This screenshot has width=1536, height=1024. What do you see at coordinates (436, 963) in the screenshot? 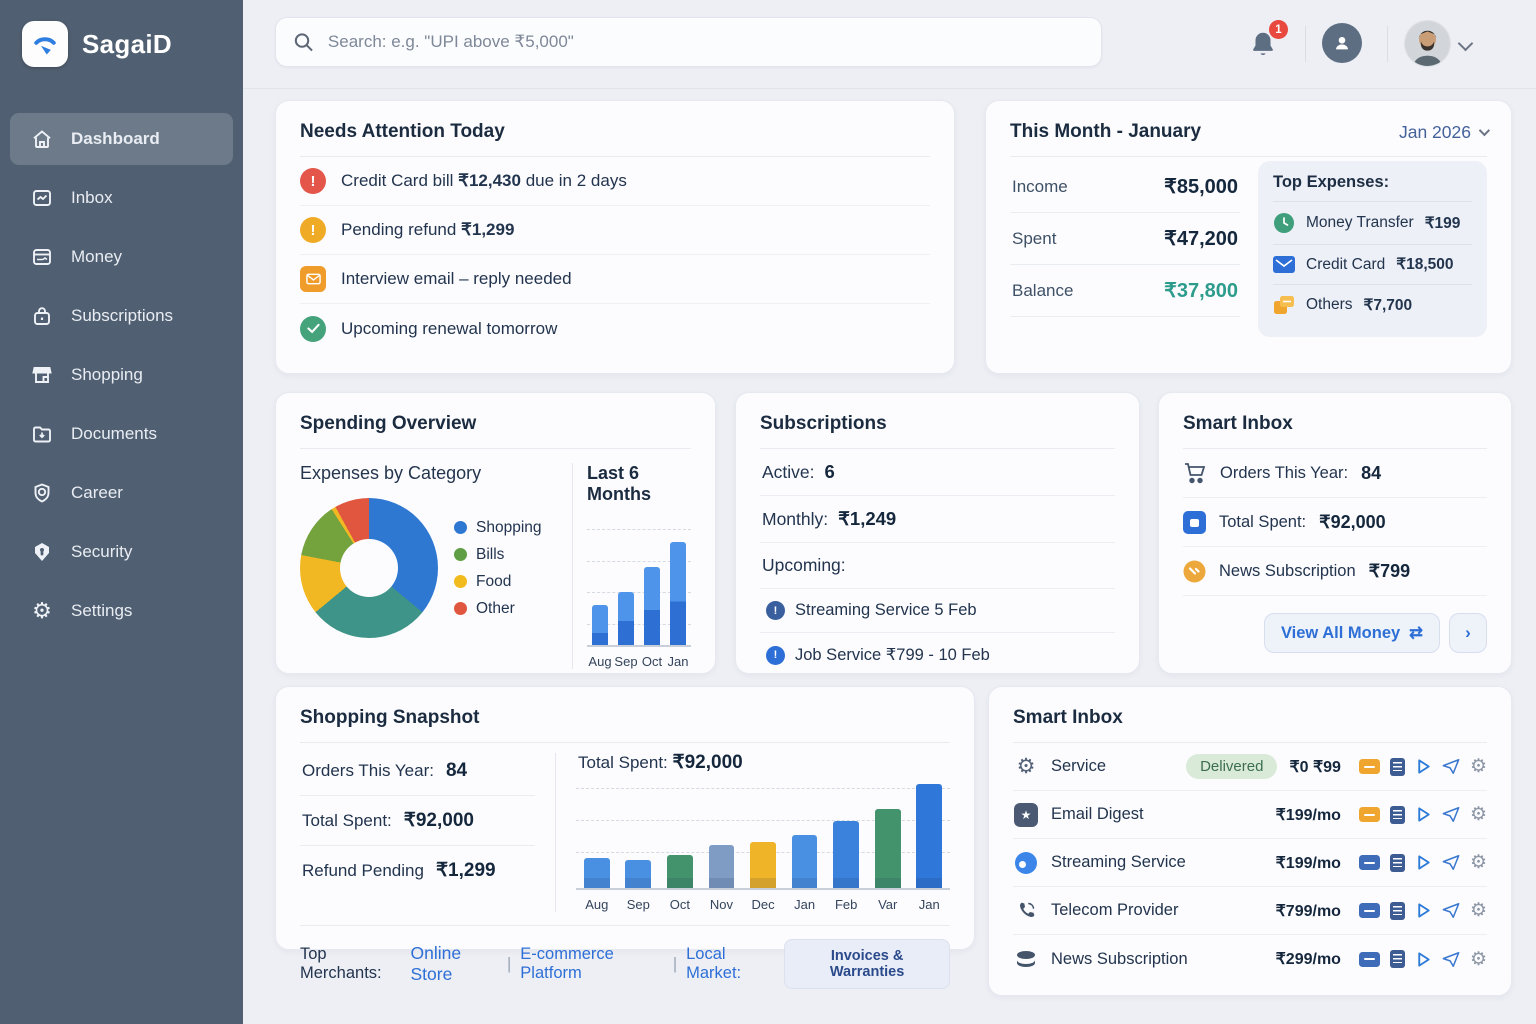
I see `merchant-link: Online Store` at bounding box center [436, 963].